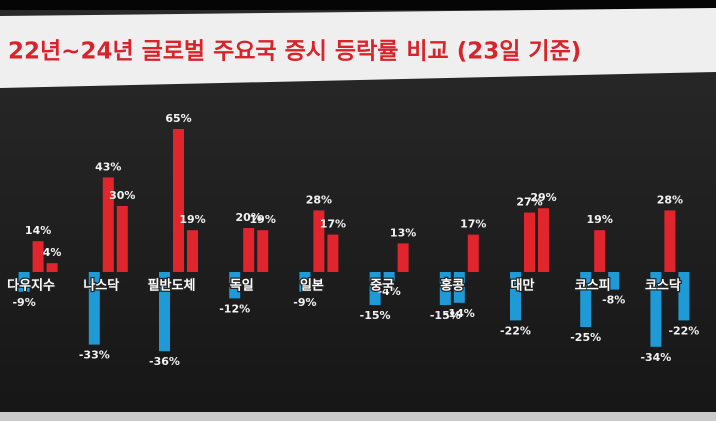  Describe the element at coordinates (101, 286) in the screenshot. I see `category-label: 나스닥` at that location.